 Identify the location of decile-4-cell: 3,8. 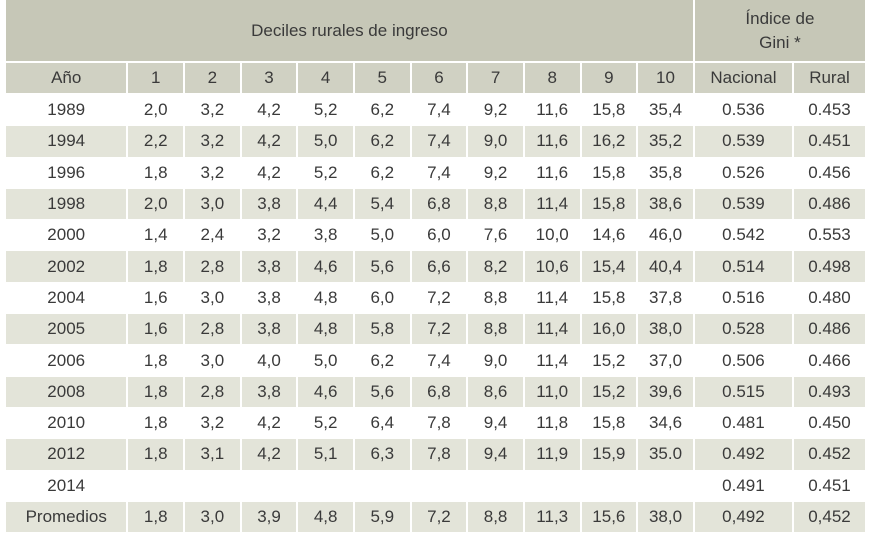
(325, 235).